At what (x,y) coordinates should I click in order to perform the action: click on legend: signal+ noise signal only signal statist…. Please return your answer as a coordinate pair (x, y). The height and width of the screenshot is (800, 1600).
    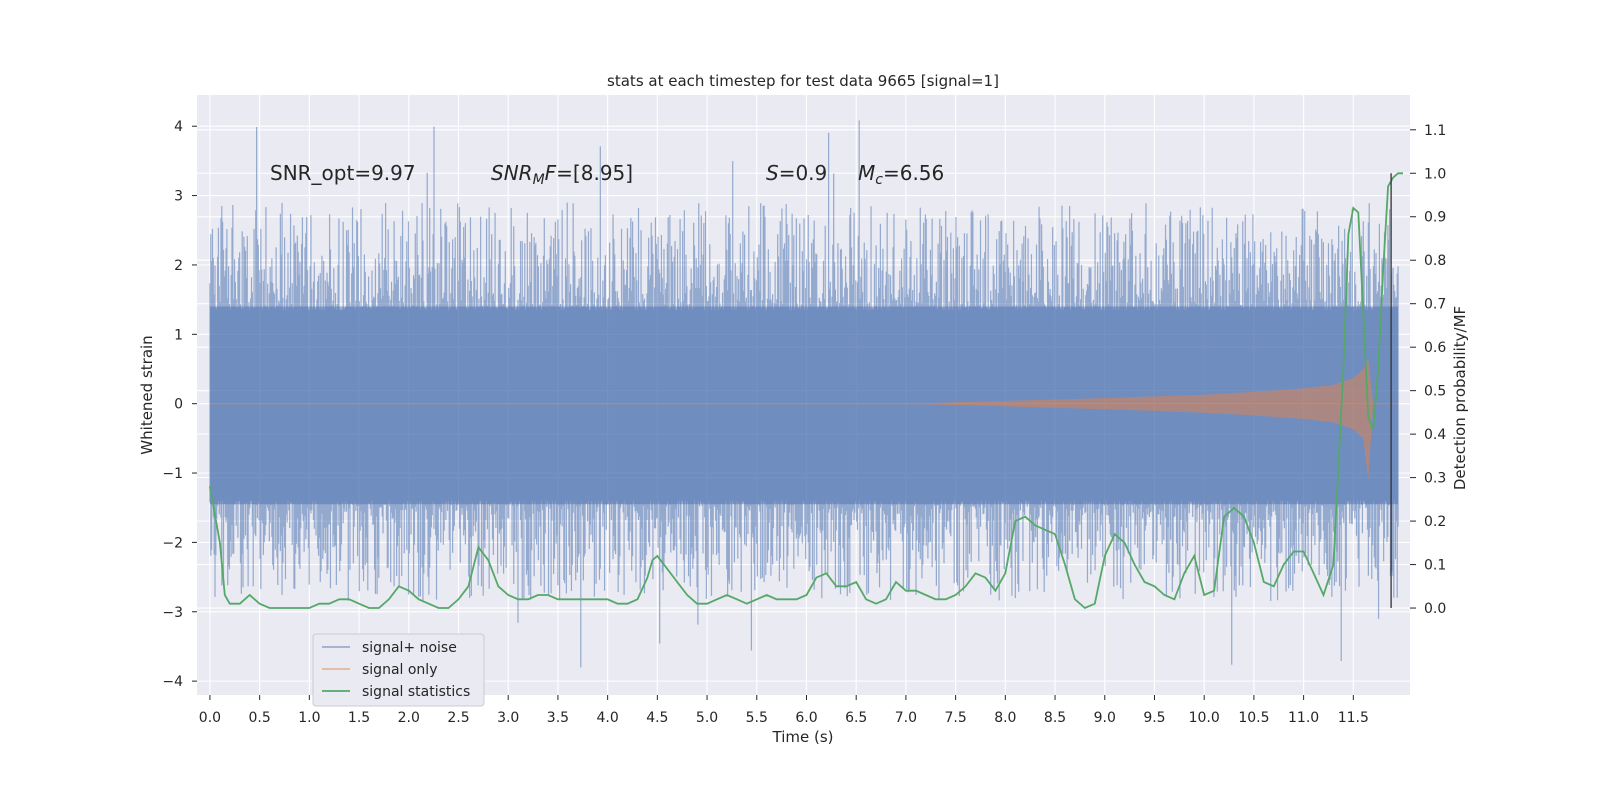
    Looking at the image, I should click on (398, 670).